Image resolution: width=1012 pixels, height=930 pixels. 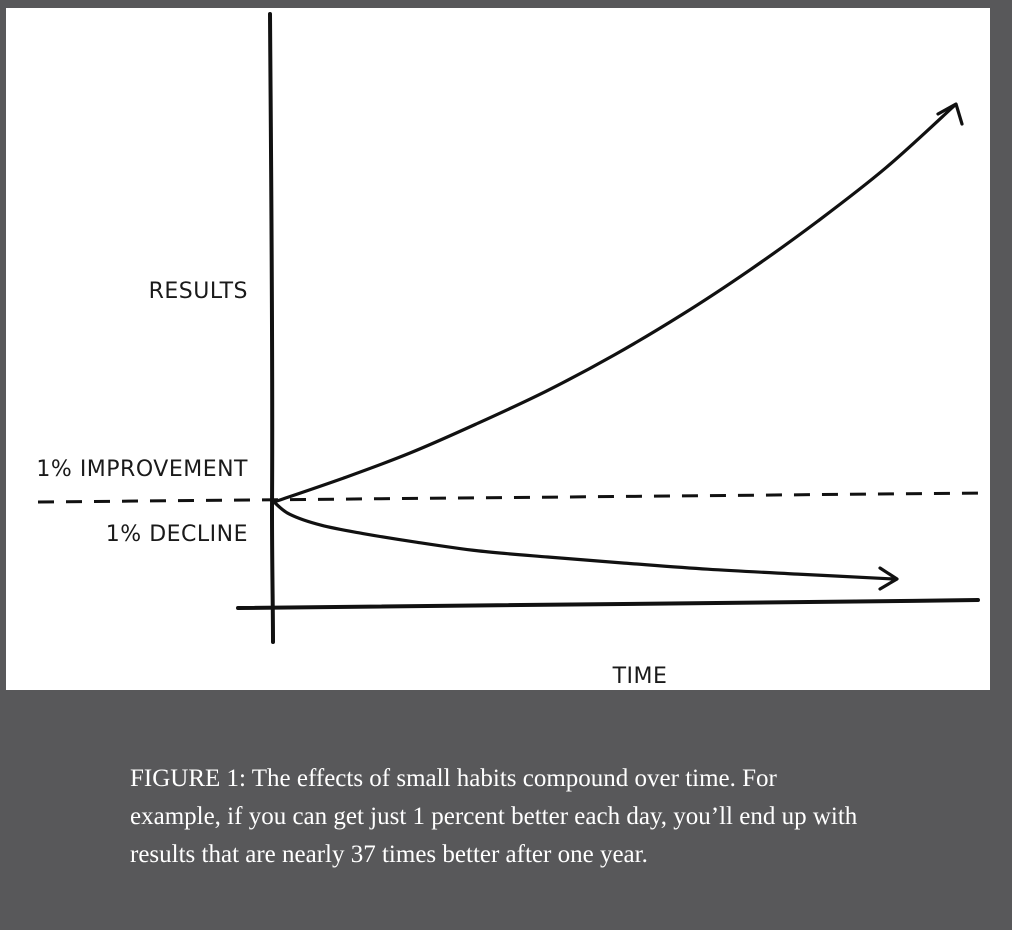 I want to click on y-axis, so click(x=271, y=328).